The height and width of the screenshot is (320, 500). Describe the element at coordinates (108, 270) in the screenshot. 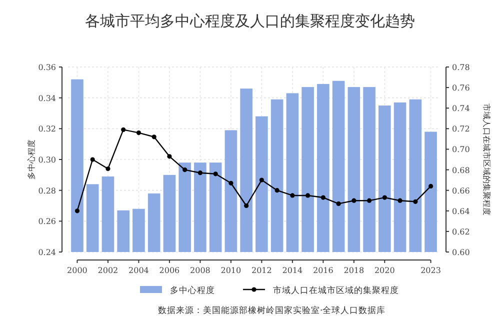

I see `x-tick-label: 2002` at that location.